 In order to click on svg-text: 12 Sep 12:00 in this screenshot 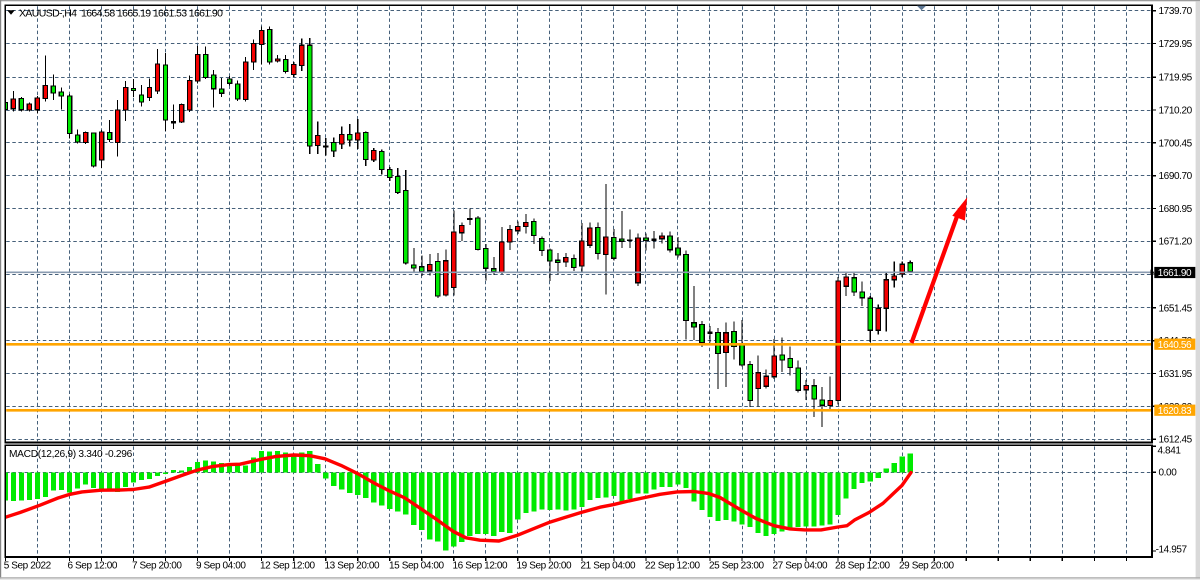, I will do `click(288, 566)`.